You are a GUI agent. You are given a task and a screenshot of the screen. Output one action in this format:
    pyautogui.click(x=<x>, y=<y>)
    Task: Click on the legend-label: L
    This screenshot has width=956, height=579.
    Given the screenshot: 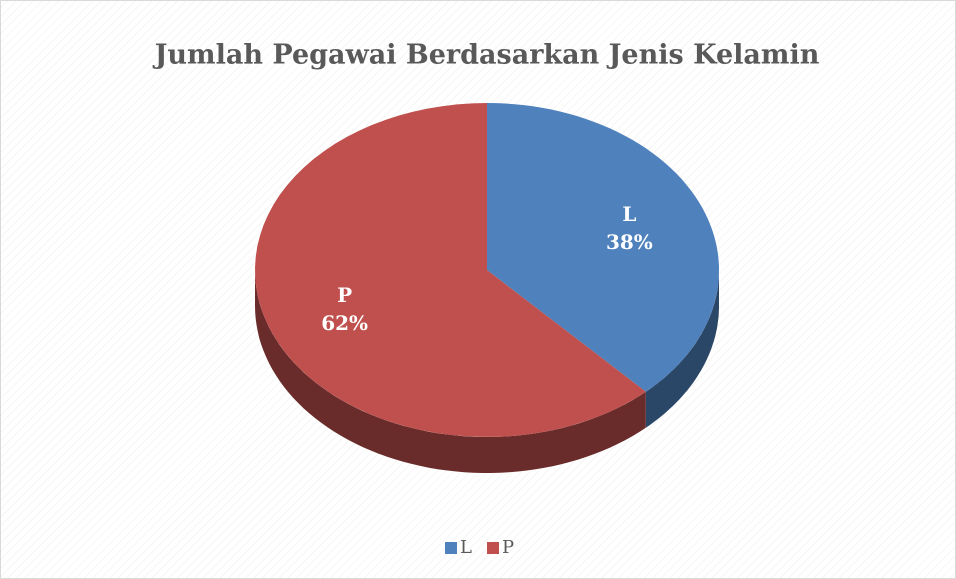 What is the action you would take?
    pyautogui.click(x=466, y=547)
    